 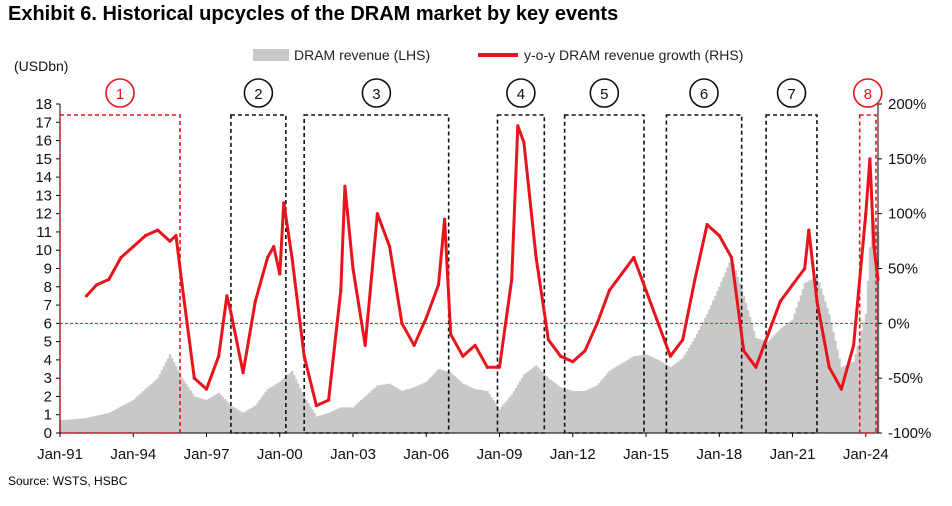 What do you see at coordinates (43, 214) in the screenshot?
I see `y-left-tick-label: 12` at bounding box center [43, 214].